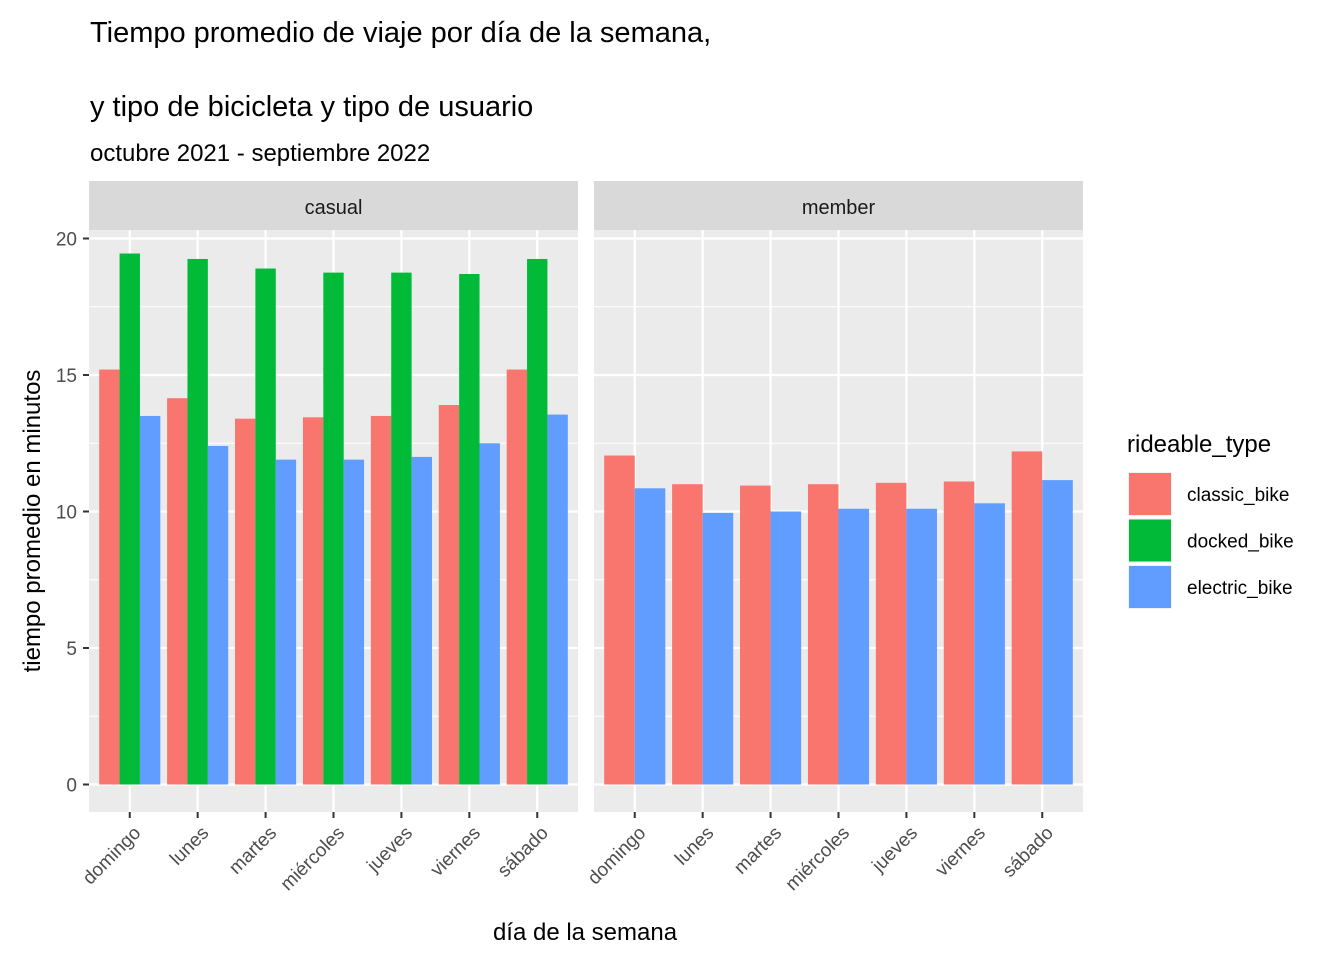  What do you see at coordinates (989, 644) in the screenshot?
I see `bar-member-electric_bike-viernes` at bounding box center [989, 644].